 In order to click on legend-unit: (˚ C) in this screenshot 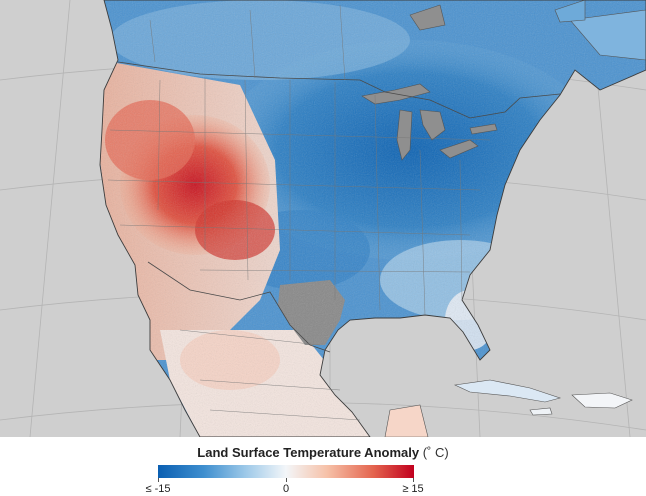, I will do `click(435, 452)`.